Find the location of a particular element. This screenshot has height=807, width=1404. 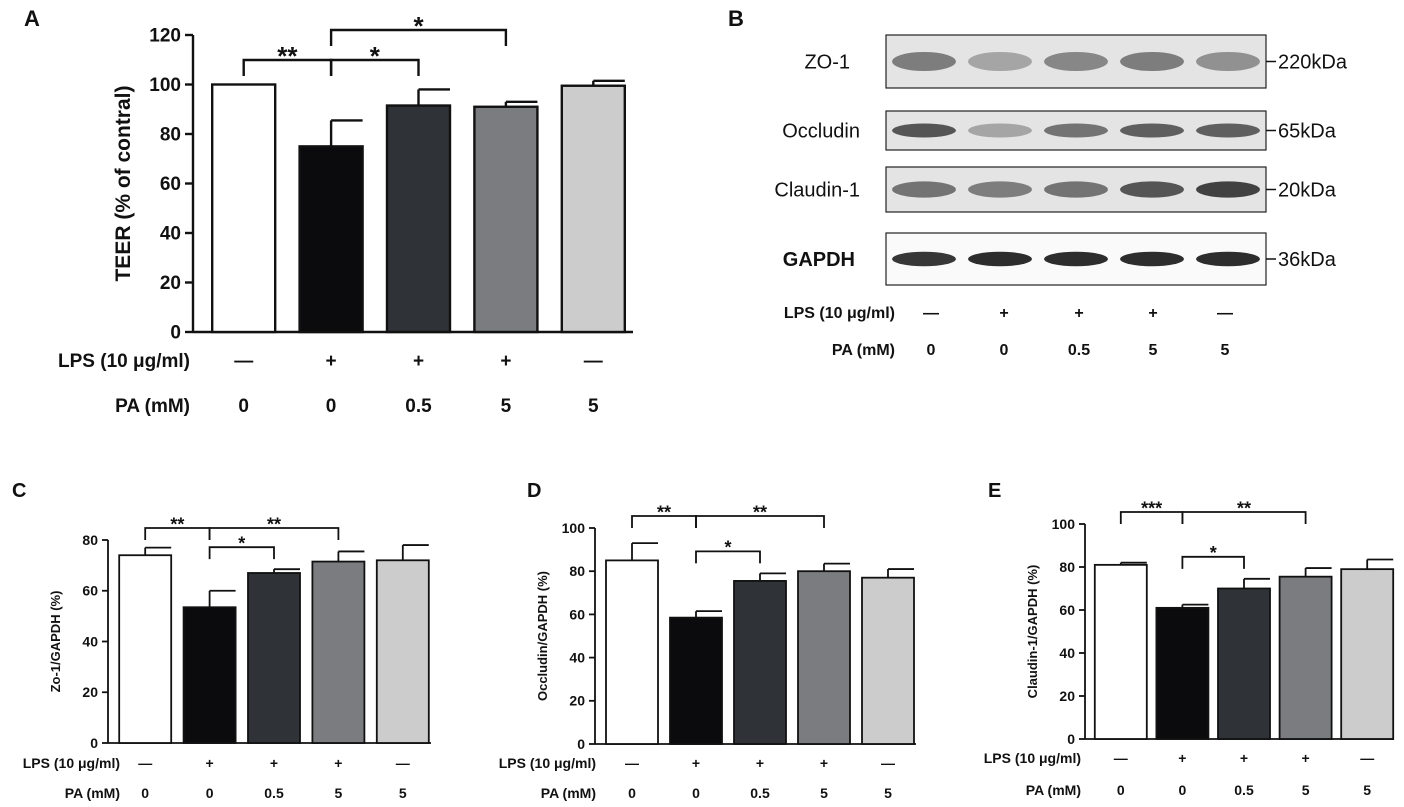

blot-row-label: Claudin-1 is located at coordinates (817, 191).